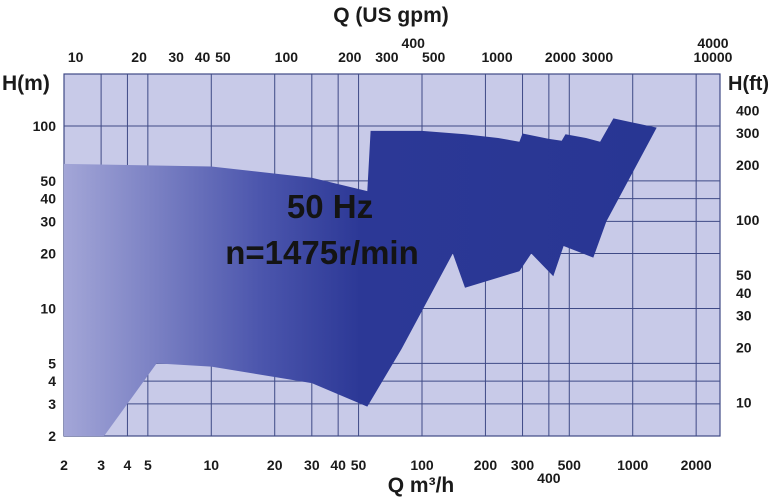  I want to click on x-tick-label-top: 500, so click(434, 57).